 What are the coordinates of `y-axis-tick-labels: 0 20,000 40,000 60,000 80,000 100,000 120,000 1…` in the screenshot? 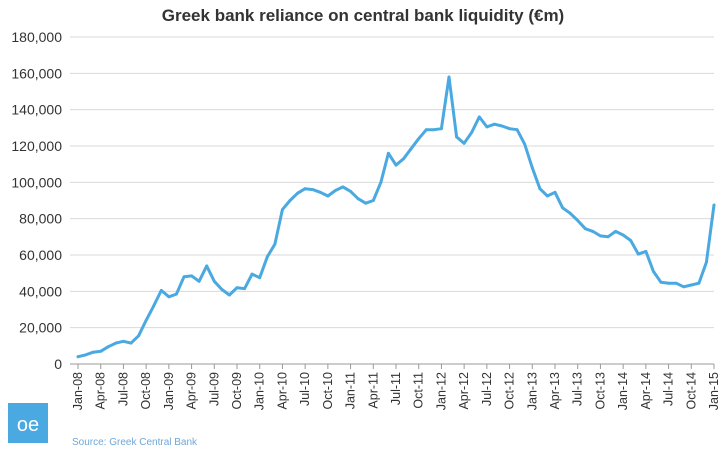 It's located at (36, 200).